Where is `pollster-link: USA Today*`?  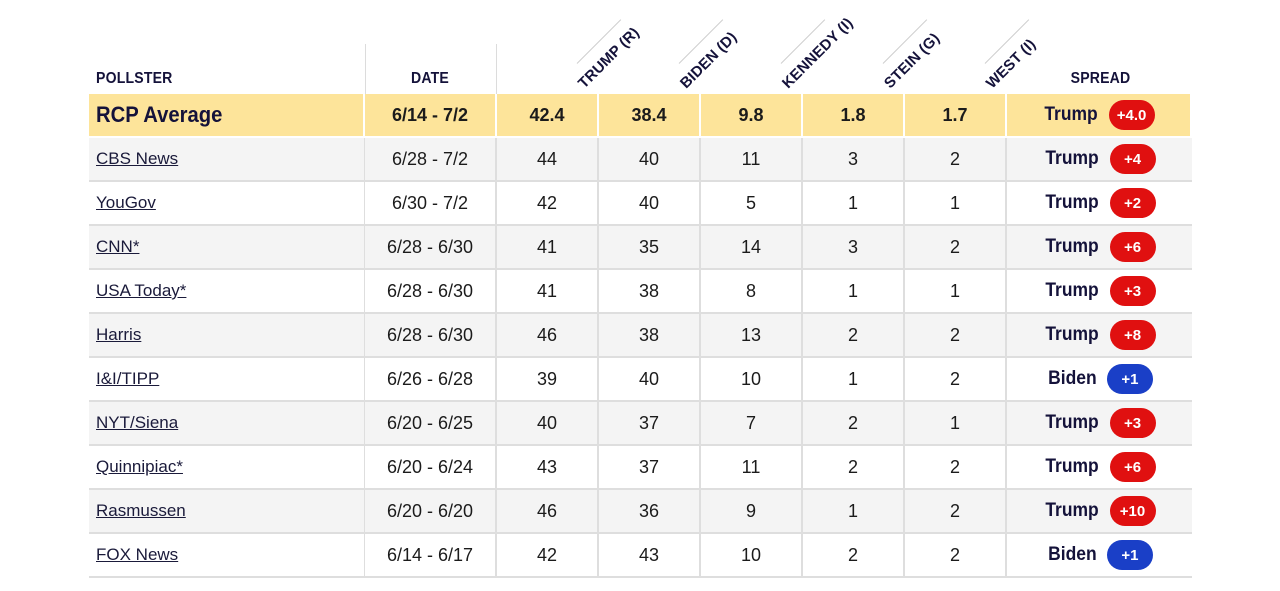 pollster-link: USA Today* is located at coordinates (141, 290).